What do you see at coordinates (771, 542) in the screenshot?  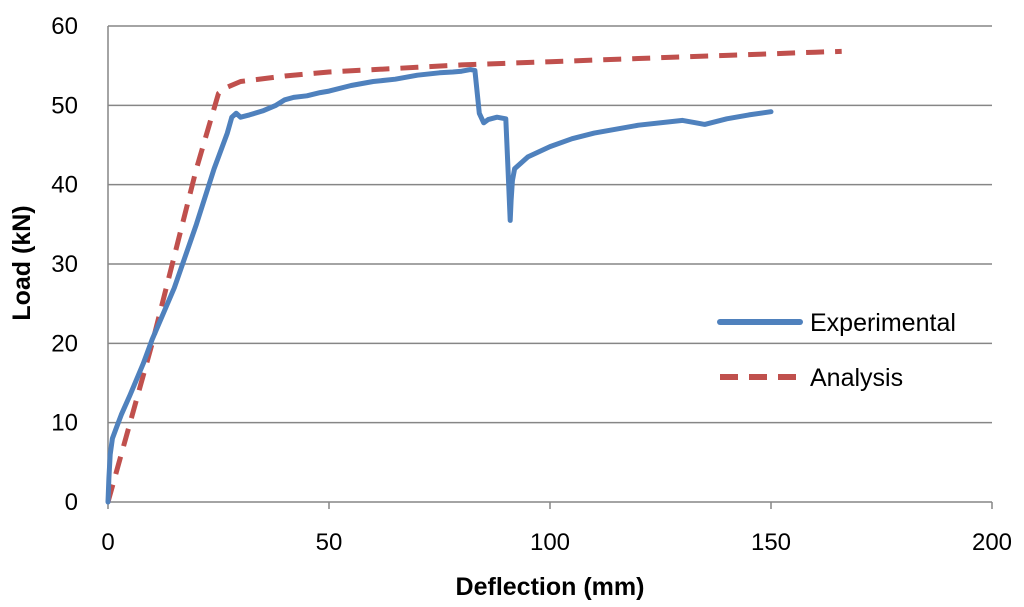 I see `x-tick-label: 150` at bounding box center [771, 542].